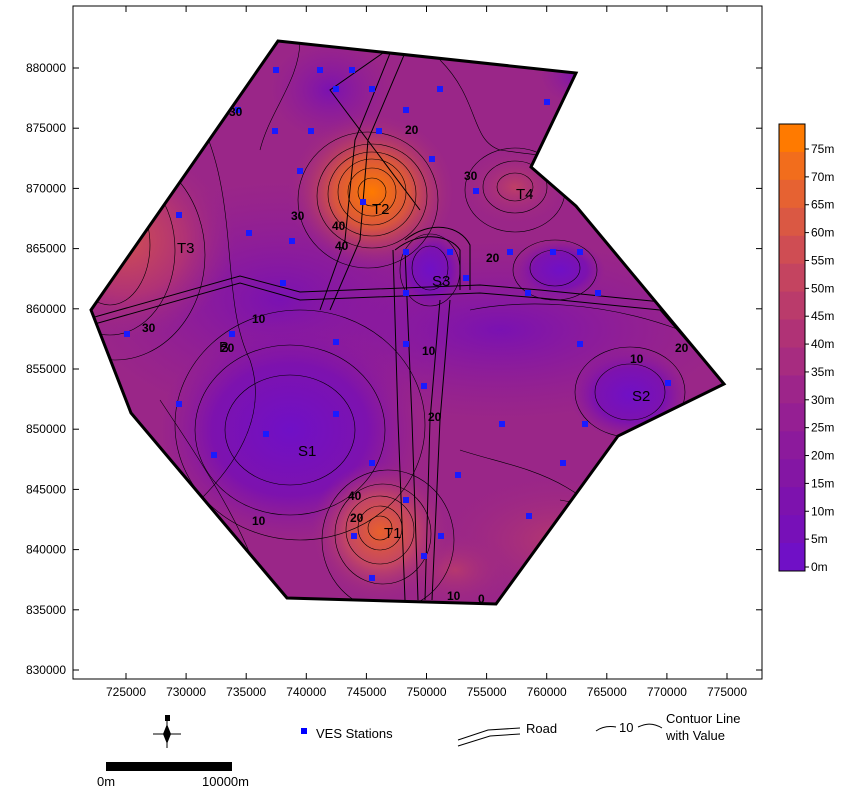  I want to click on scale-bar-start-label: 0m, so click(106, 781).